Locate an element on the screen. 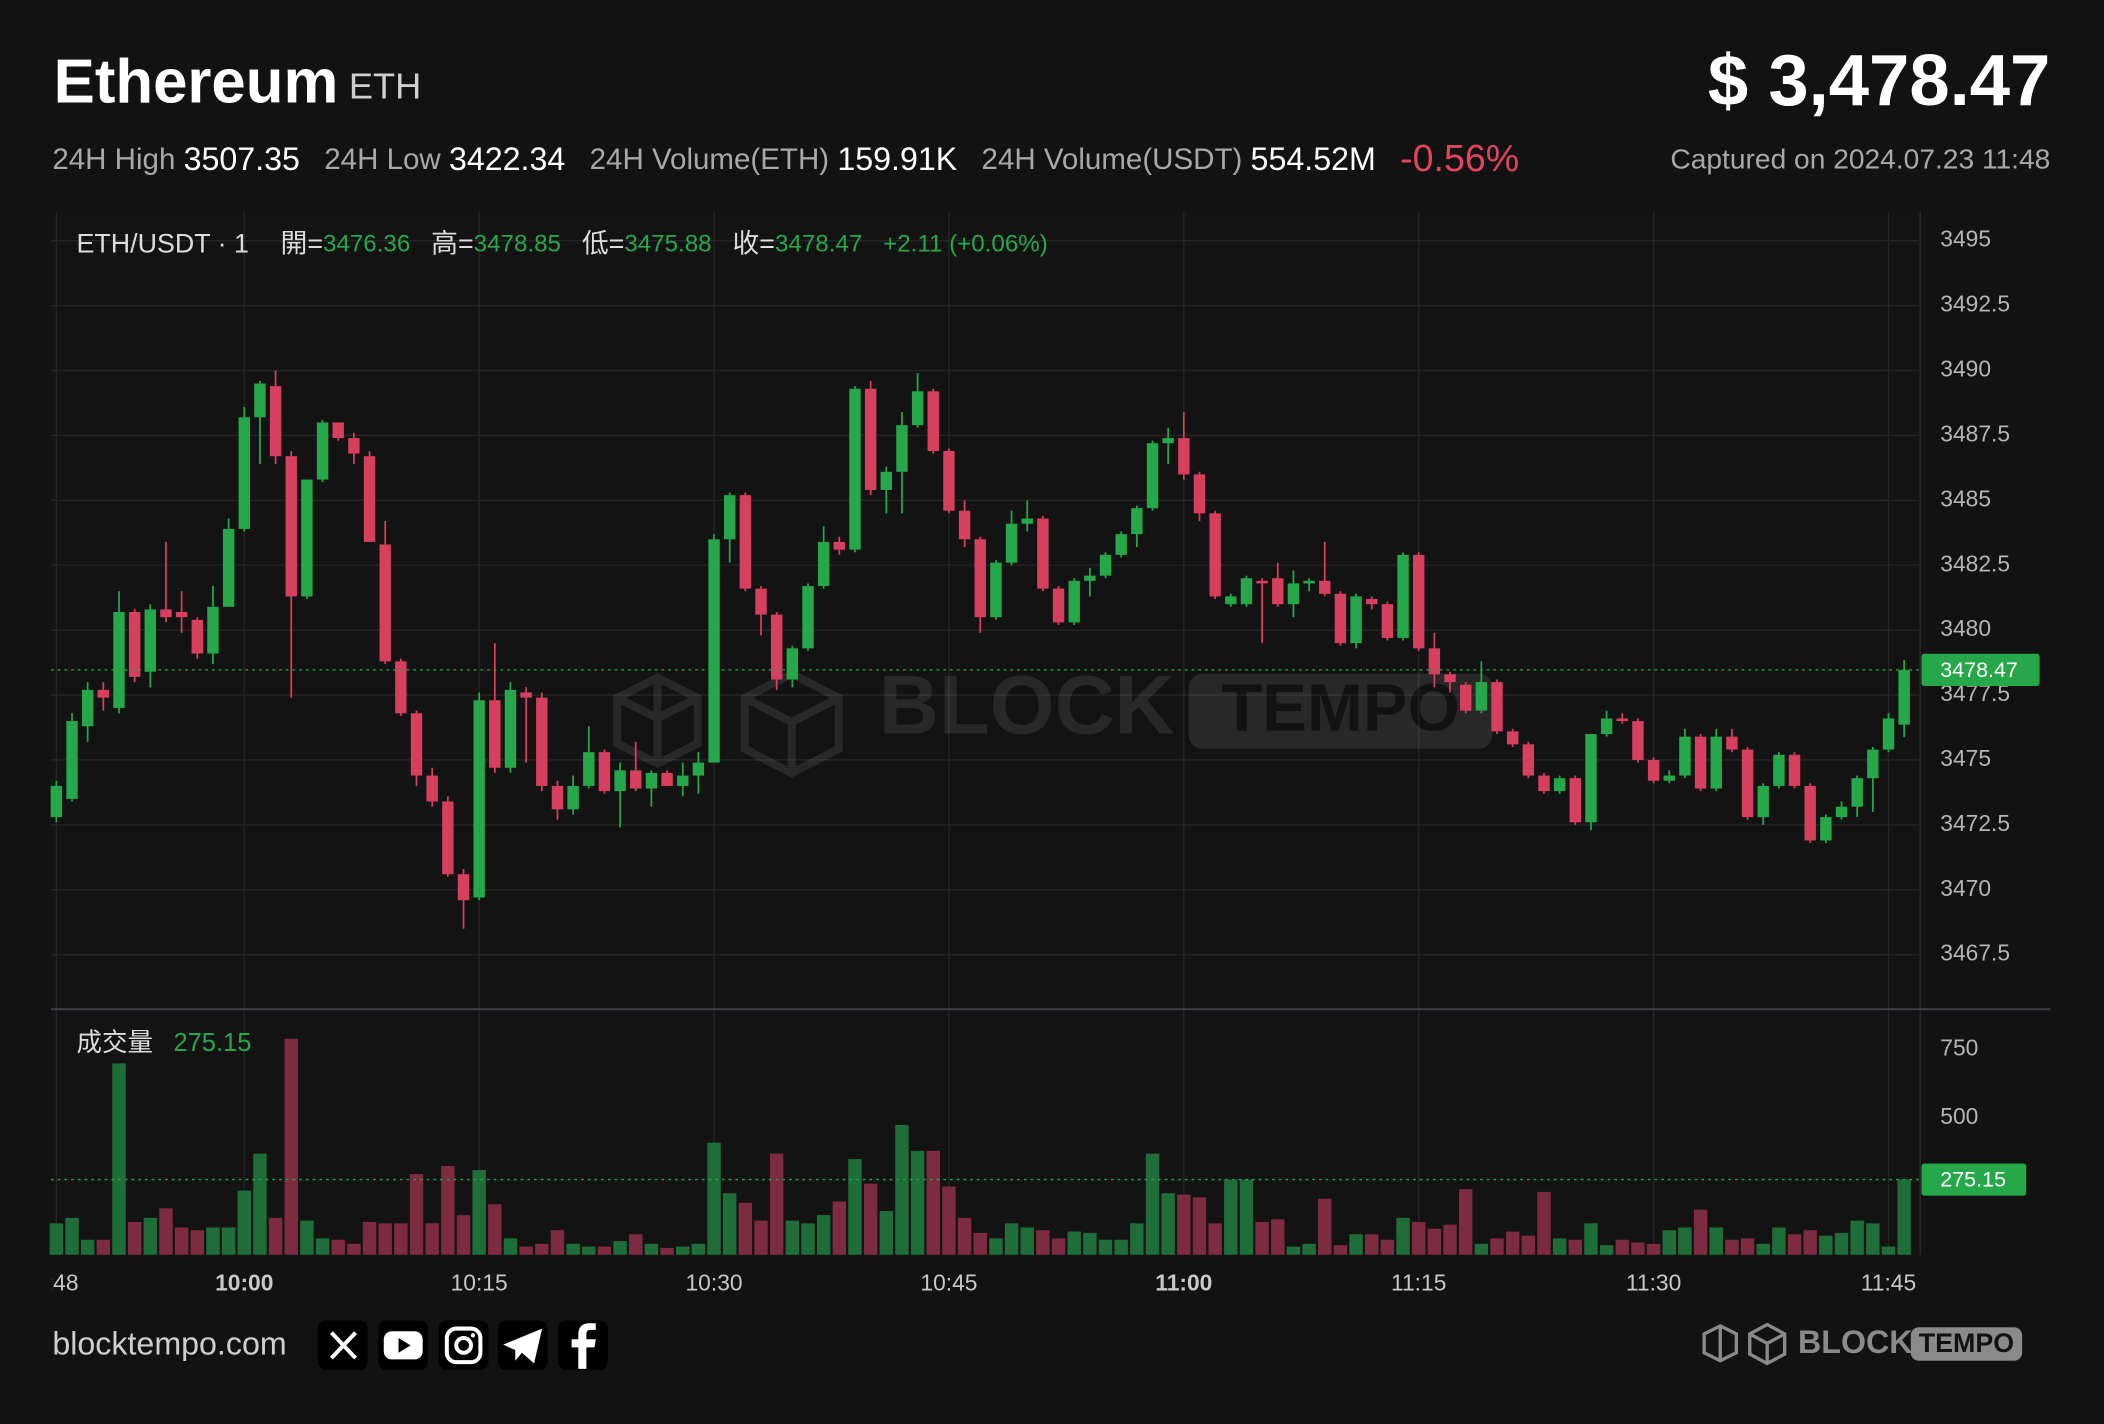  x-icon is located at coordinates (343, 1345).